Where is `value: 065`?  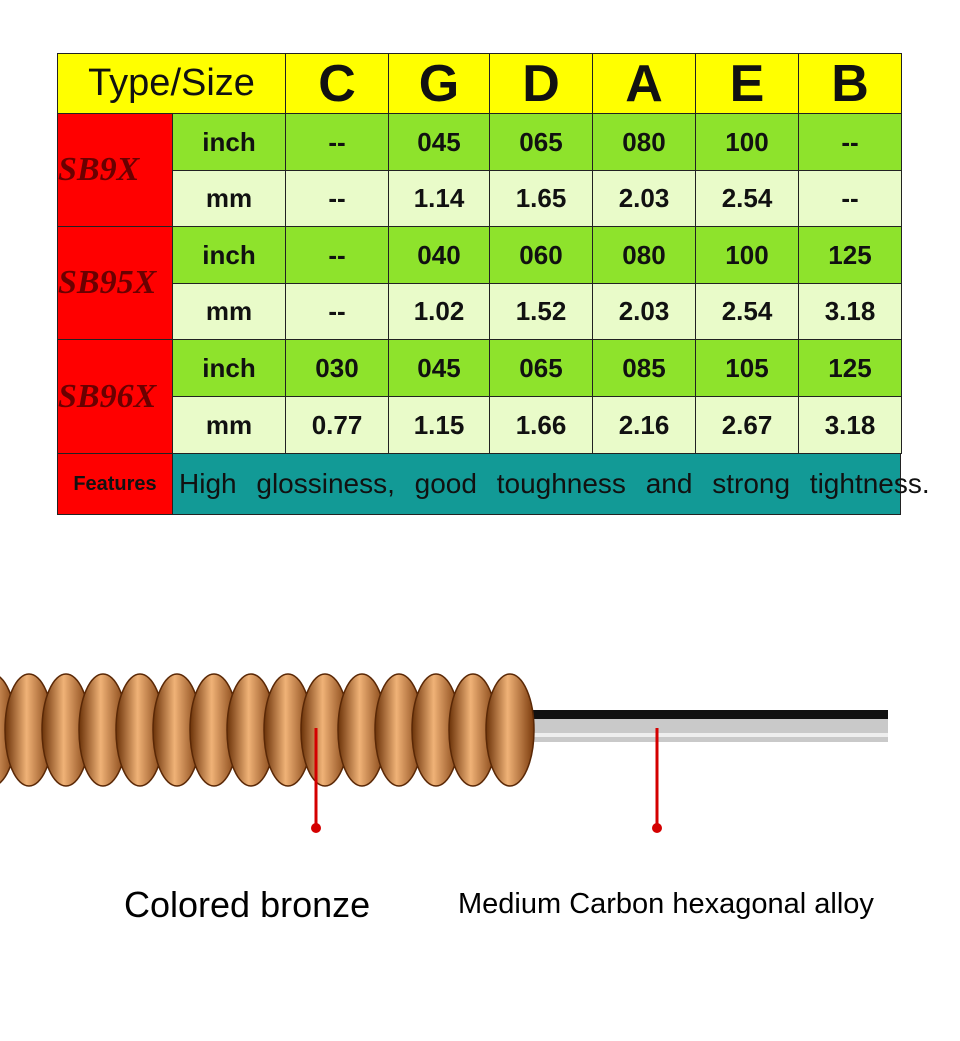 value: 065 is located at coordinates (541, 142).